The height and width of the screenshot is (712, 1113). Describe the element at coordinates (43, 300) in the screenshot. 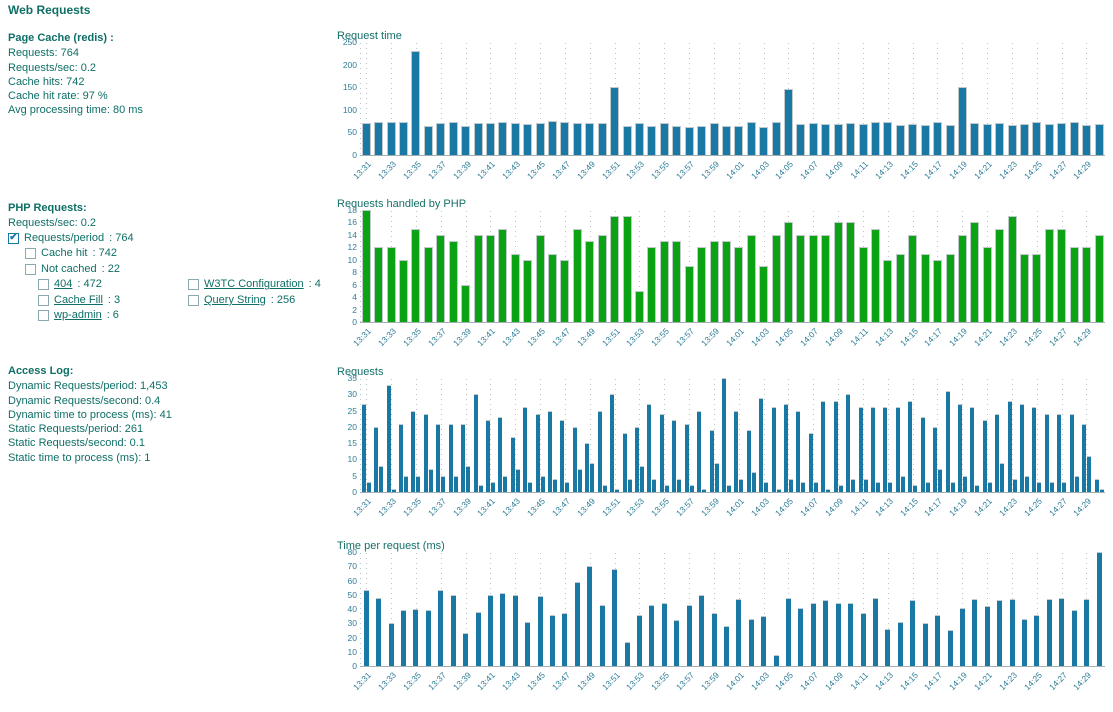

I see `checkbox-cache-fill` at that location.